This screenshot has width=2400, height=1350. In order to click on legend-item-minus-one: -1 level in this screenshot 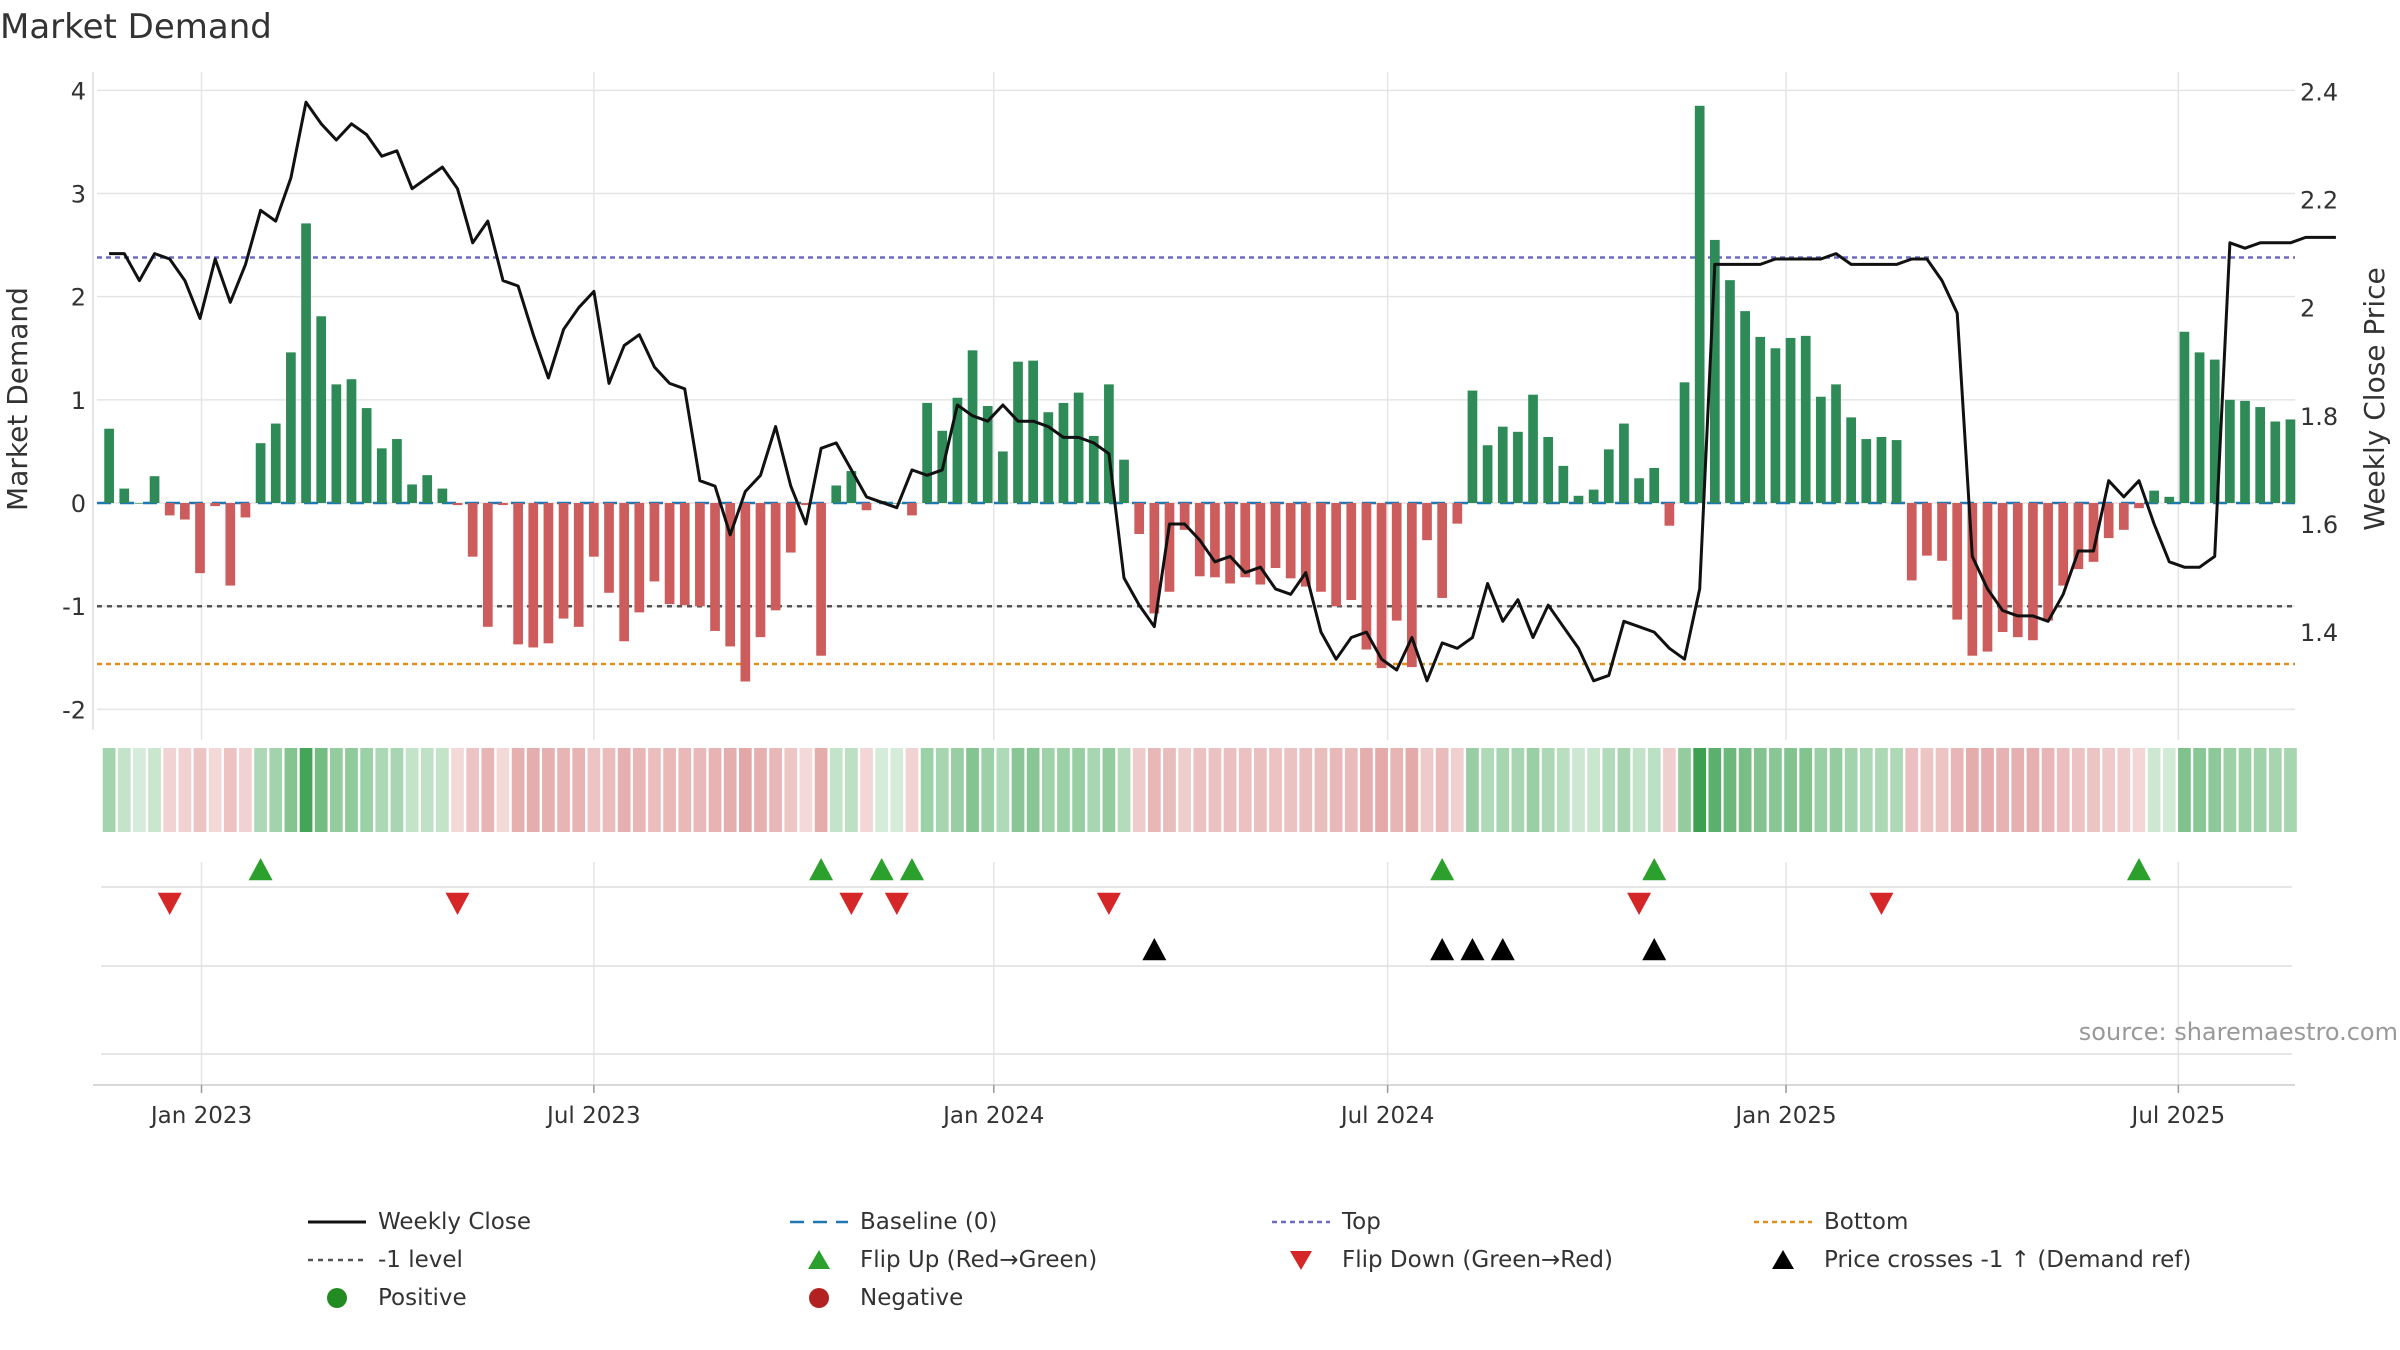, I will do `click(384, 1260)`.